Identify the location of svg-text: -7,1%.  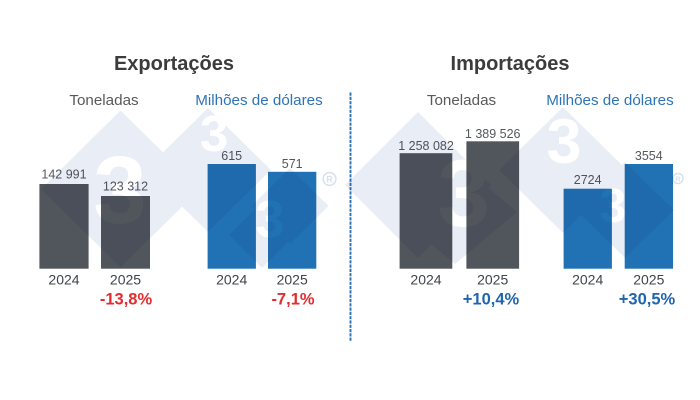
(292, 300).